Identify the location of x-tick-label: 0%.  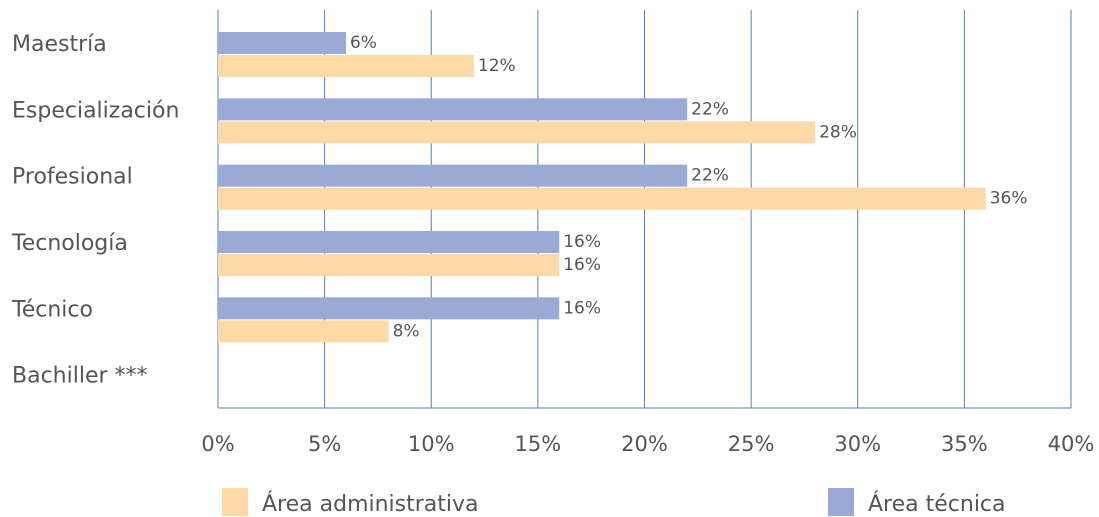
(217, 444).